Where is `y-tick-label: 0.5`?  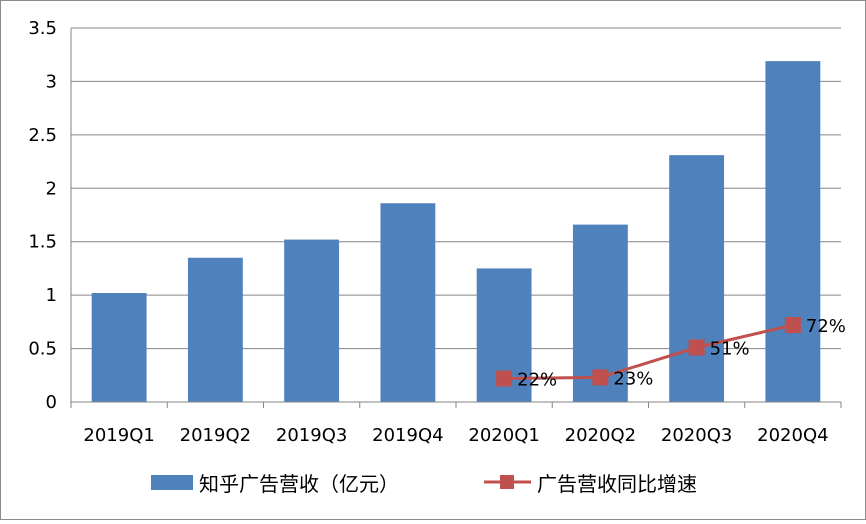 y-tick-label: 0.5 is located at coordinates (42, 349).